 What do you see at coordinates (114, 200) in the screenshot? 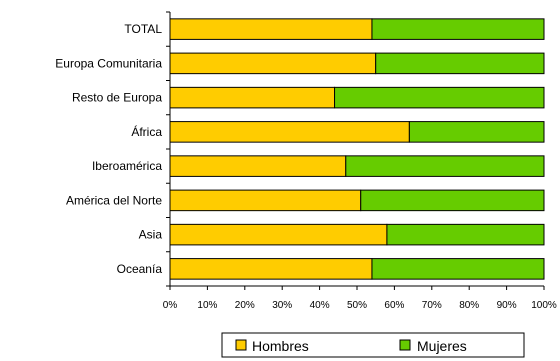
I see `category-label: América del Norte` at bounding box center [114, 200].